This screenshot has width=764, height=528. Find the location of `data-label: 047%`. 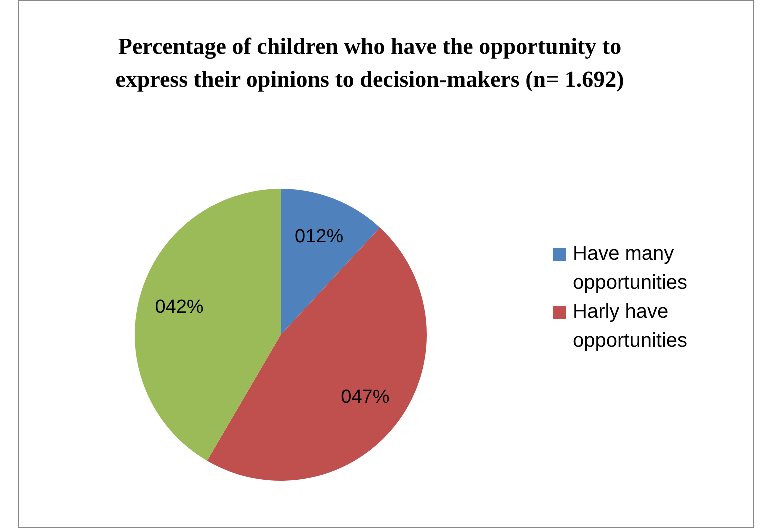

data-label: 047% is located at coordinates (365, 397).